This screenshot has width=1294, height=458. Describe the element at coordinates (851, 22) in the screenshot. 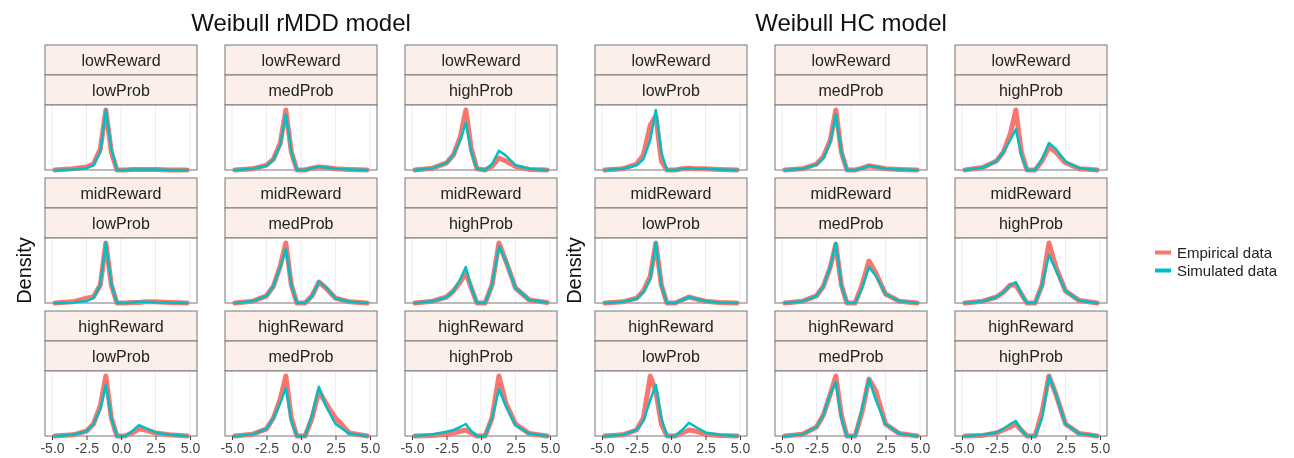

I see `text: Weibull HC model` at that location.